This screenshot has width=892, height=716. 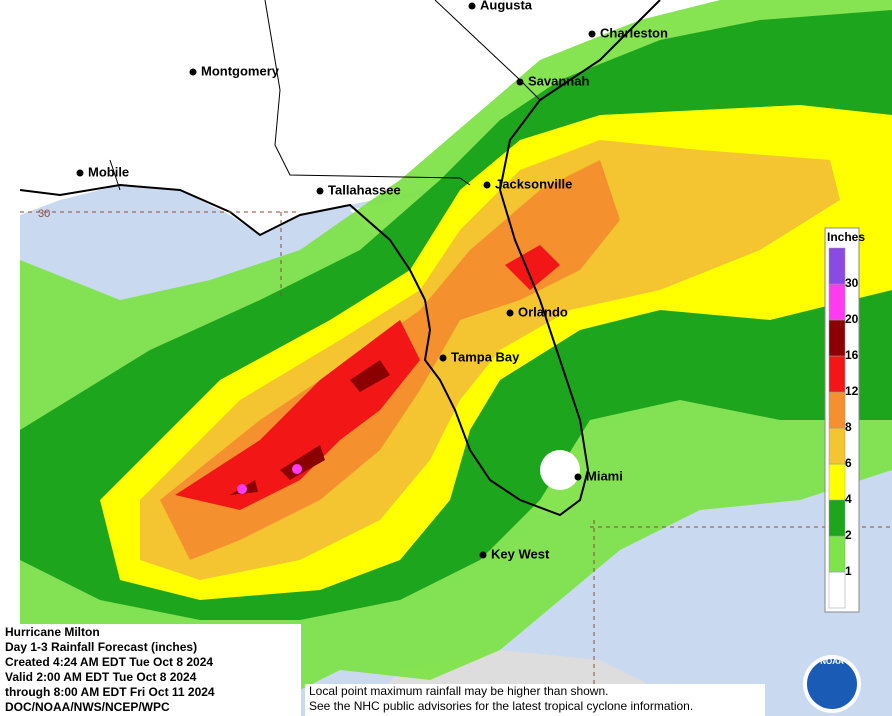 I want to click on noaa-logo-inner, so click(x=832, y=684).